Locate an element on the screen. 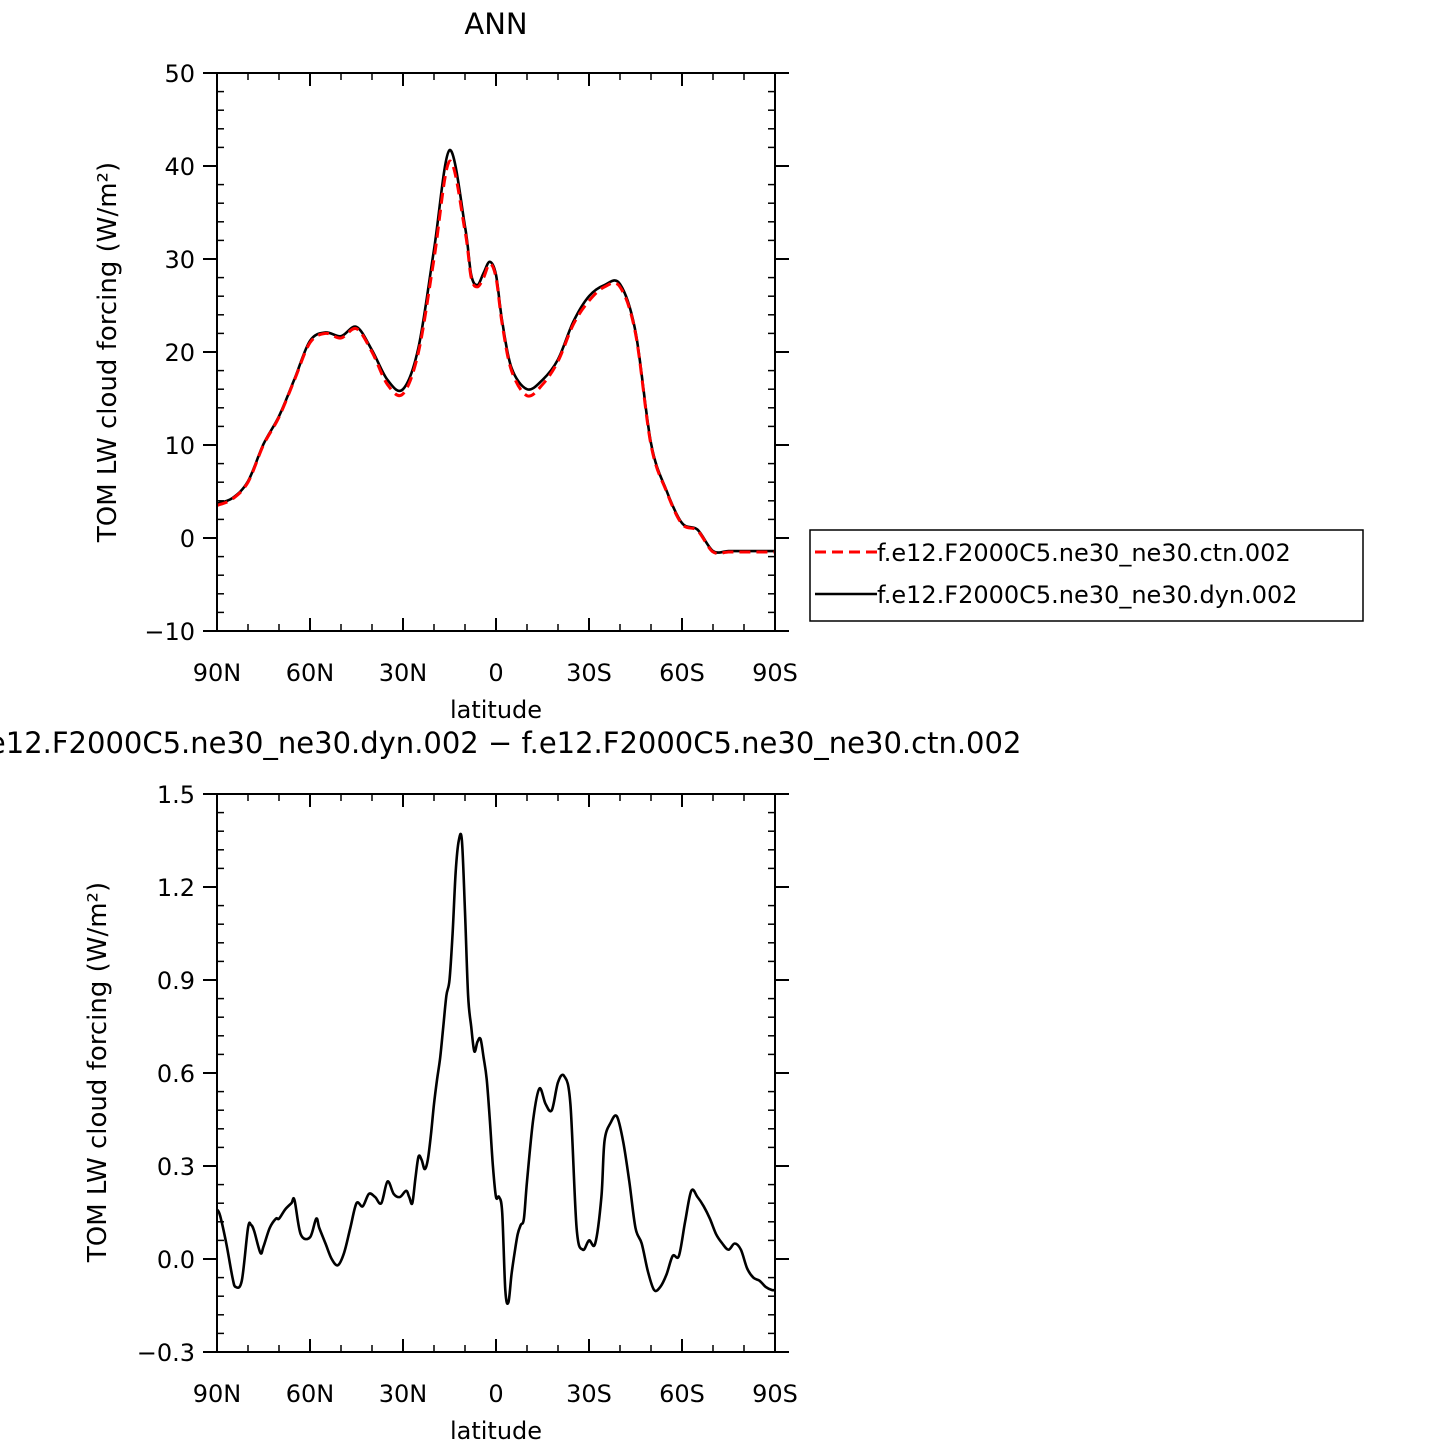  top-chart-ylabel: TOM LW cloud forcing (W/m²) is located at coordinates (108, 352).